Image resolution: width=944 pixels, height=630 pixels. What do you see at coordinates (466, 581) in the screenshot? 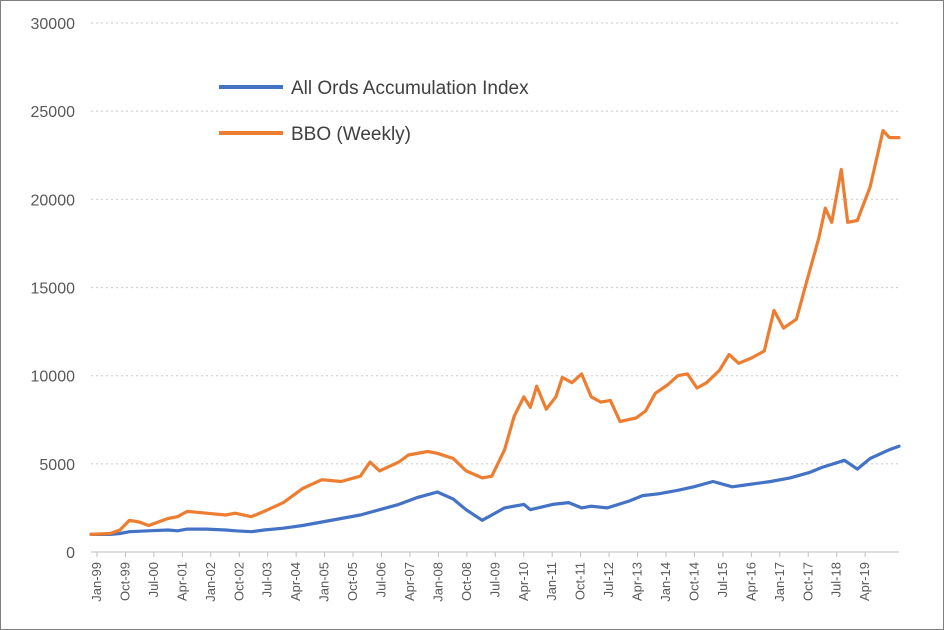
I see `x-tick-label: Oct-08` at bounding box center [466, 581].